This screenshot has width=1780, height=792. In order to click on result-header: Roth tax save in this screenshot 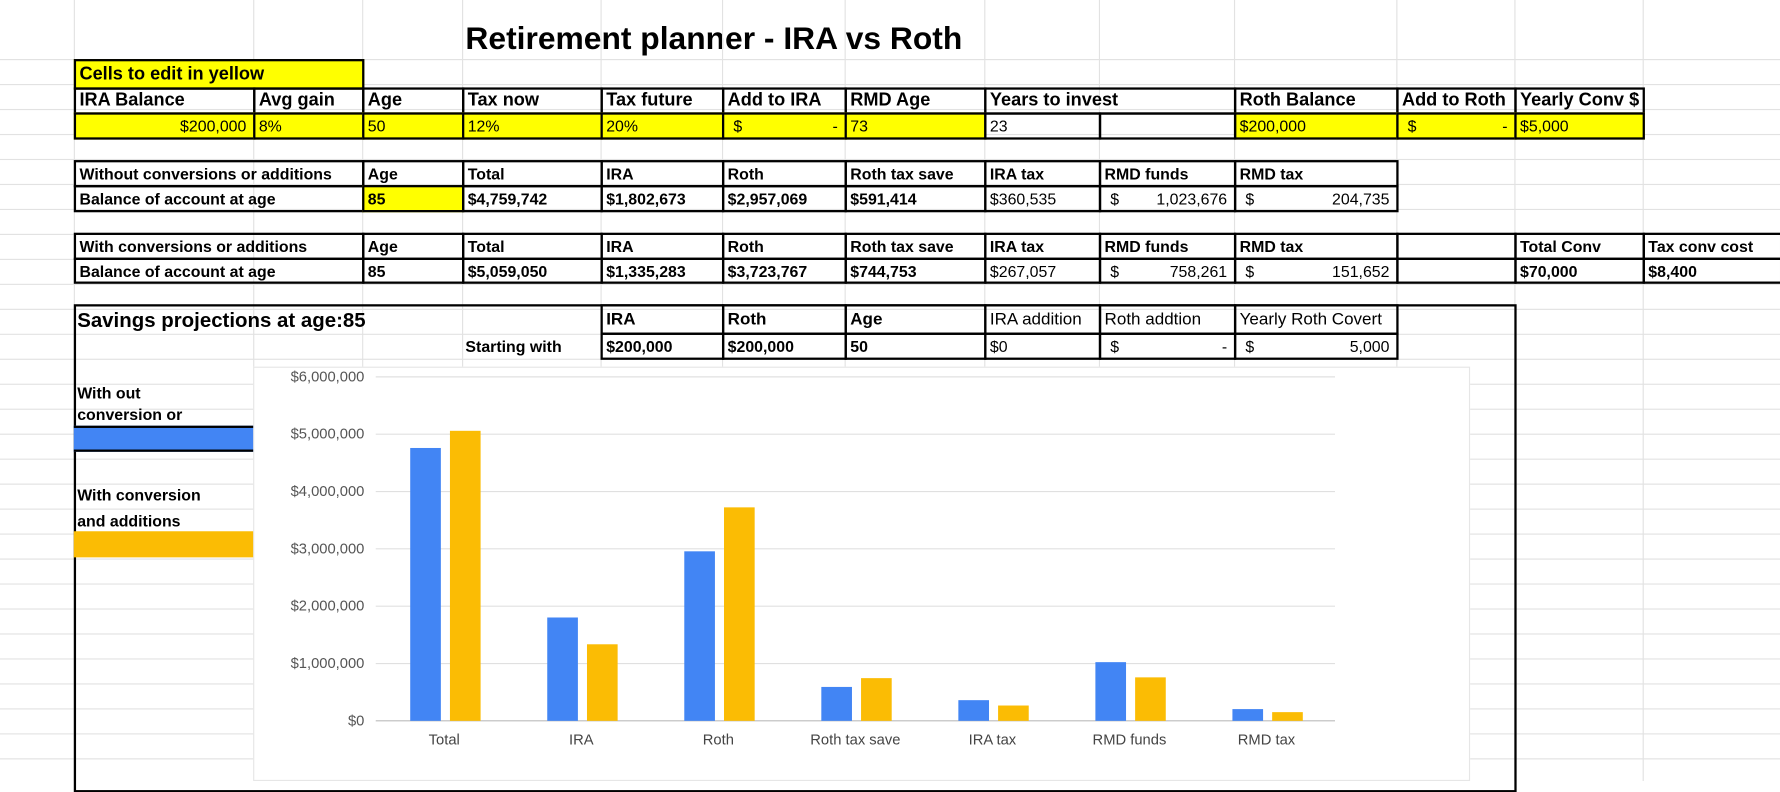, I will do `click(916, 173)`.